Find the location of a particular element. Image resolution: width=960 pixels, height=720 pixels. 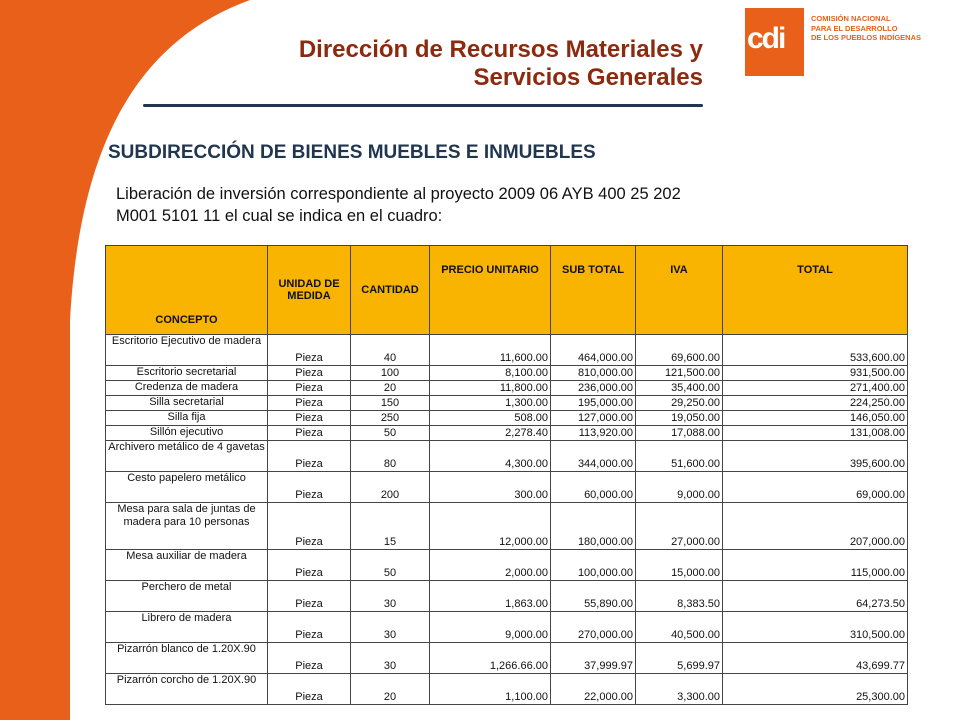

cell-iva: 121,500.00 is located at coordinates (679, 373).